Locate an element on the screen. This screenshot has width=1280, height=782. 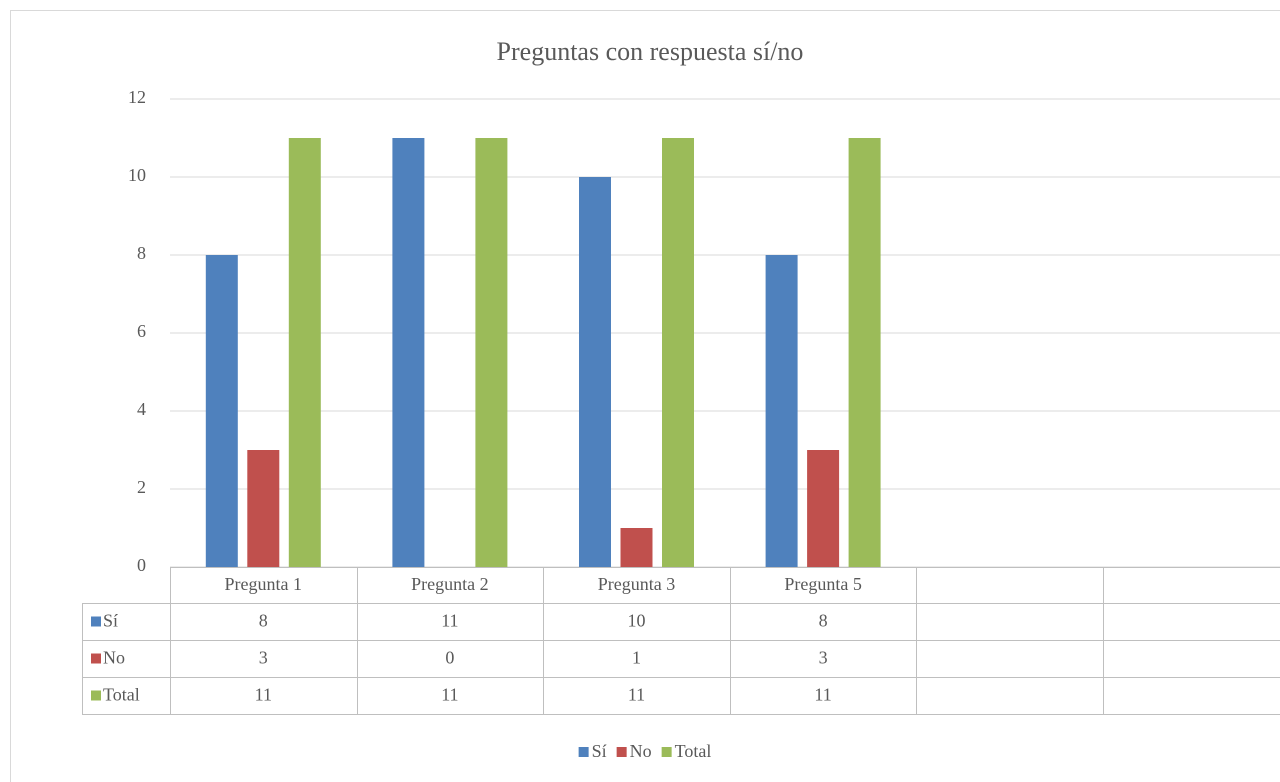
legend-label: No is located at coordinates (641, 751).